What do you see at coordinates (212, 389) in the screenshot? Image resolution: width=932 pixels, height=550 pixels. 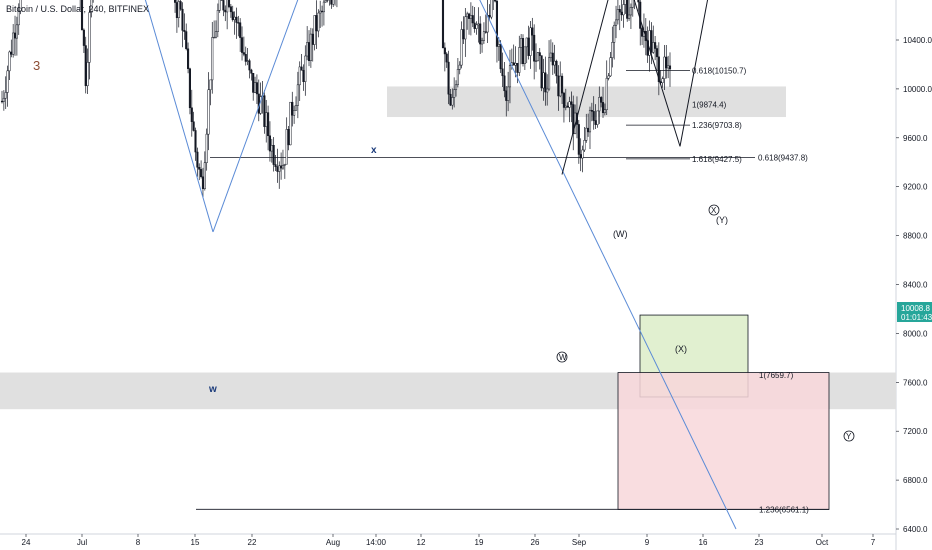 I see `wave-label-w: w` at bounding box center [212, 389].